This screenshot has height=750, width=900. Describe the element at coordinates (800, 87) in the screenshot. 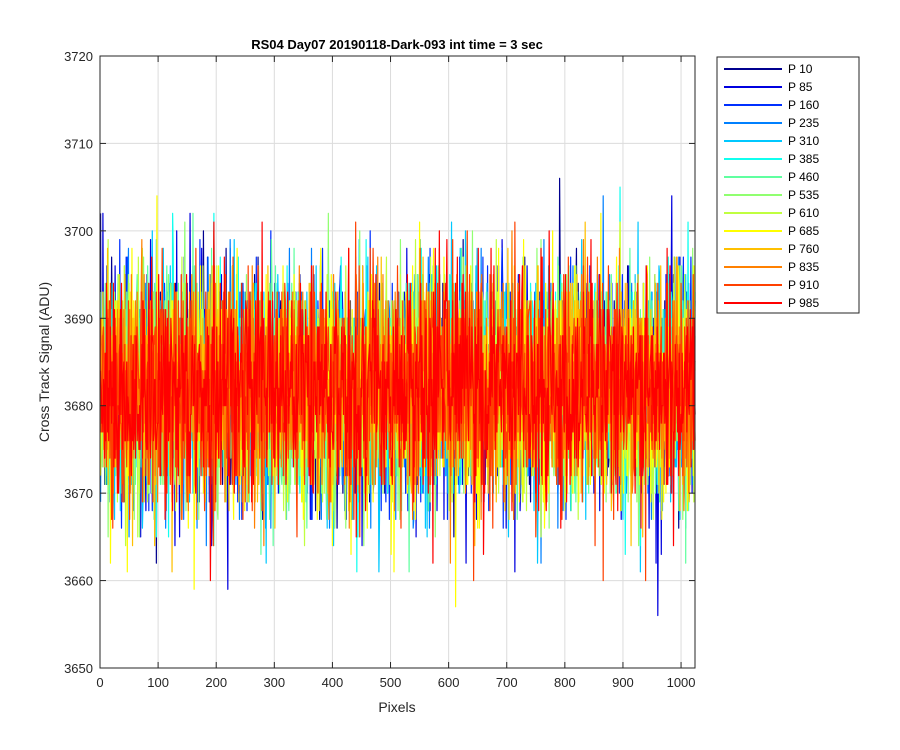

I see `legend-label: P 85` at that location.